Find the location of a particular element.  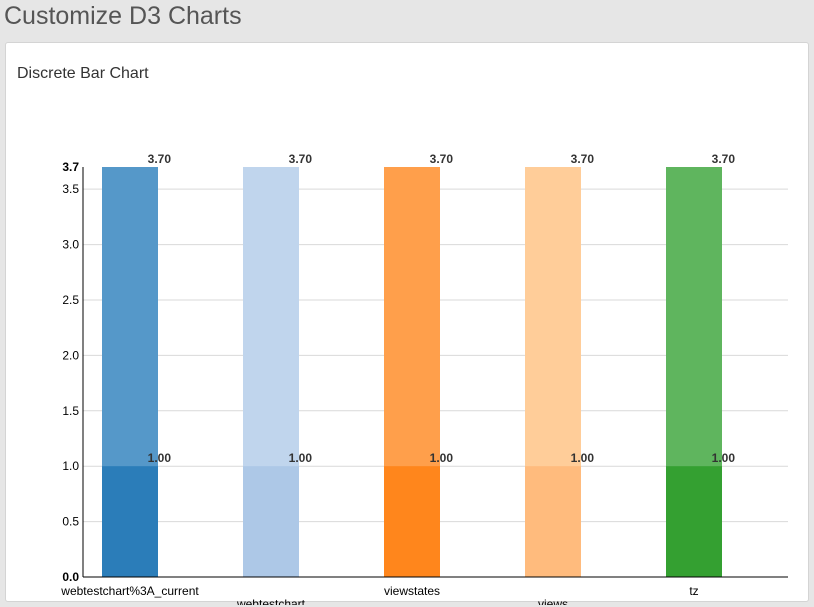

x-tick-label: webtestchart is located at coordinates (271, 601).